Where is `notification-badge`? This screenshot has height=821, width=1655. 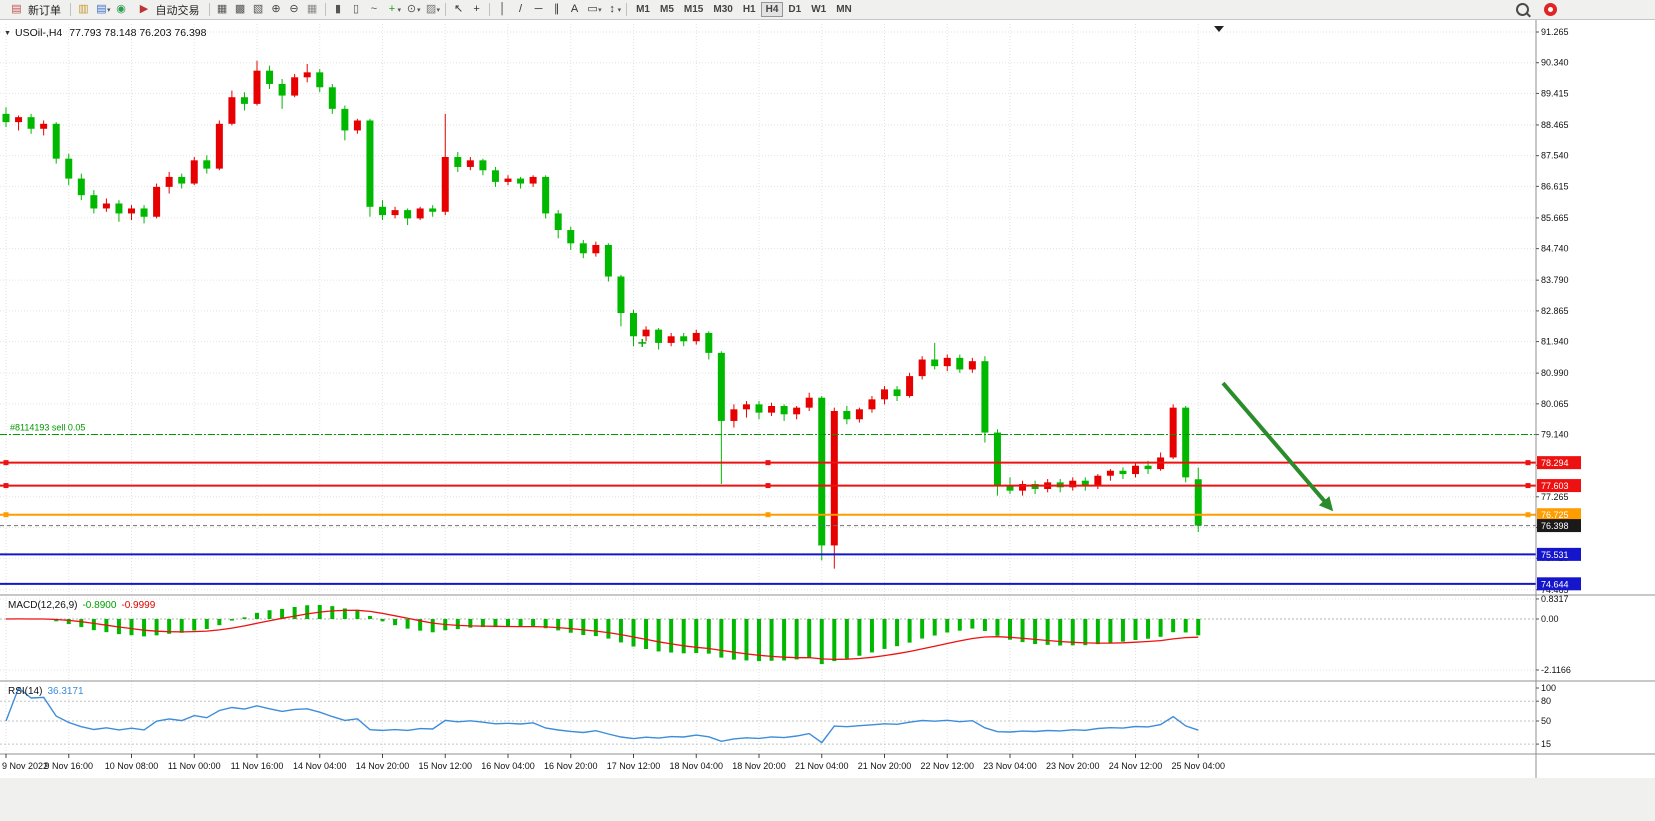 notification-badge is located at coordinates (1550, 9).